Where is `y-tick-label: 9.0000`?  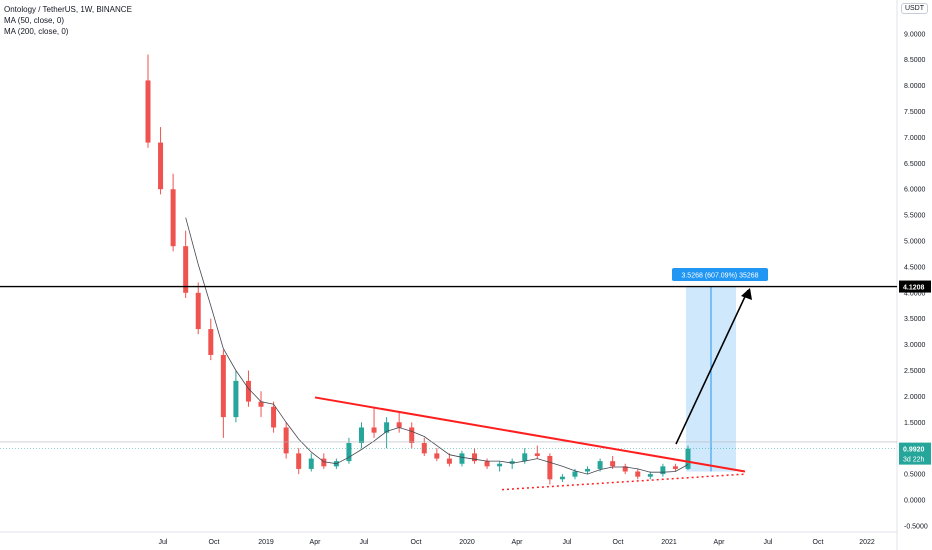 y-tick-label: 9.0000 is located at coordinates (915, 34).